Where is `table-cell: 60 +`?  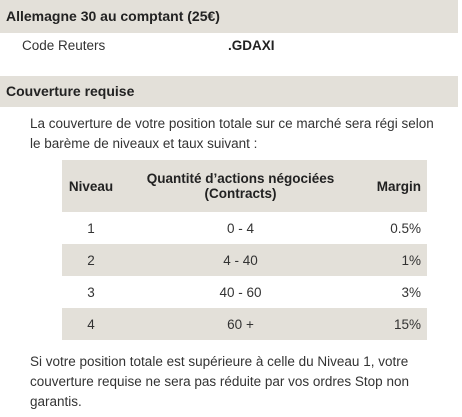
table-cell: 60 + is located at coordinates (240, 324).